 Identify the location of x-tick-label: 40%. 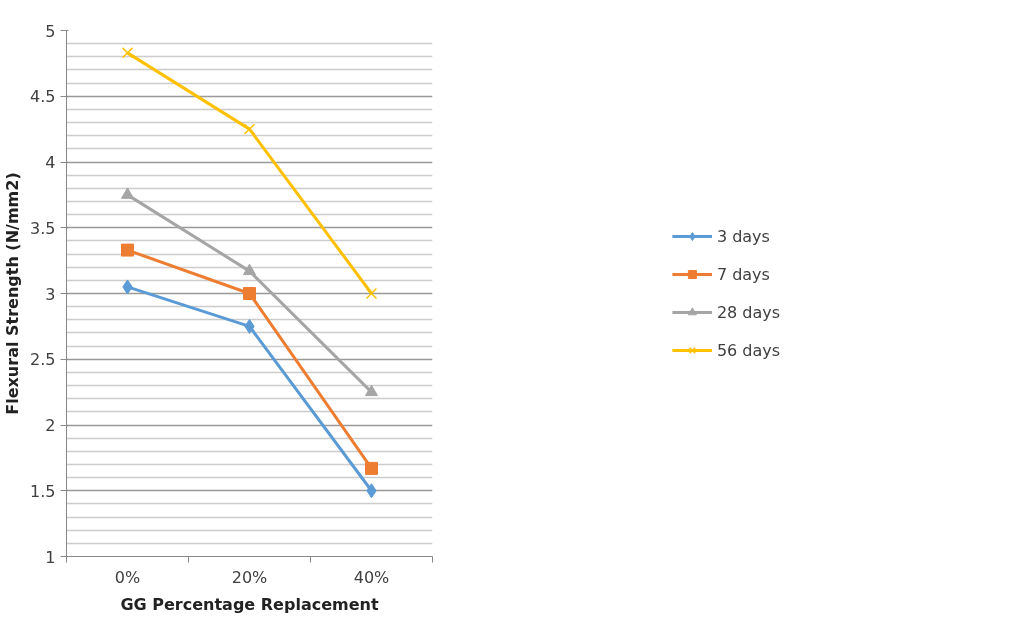
(371, 577).